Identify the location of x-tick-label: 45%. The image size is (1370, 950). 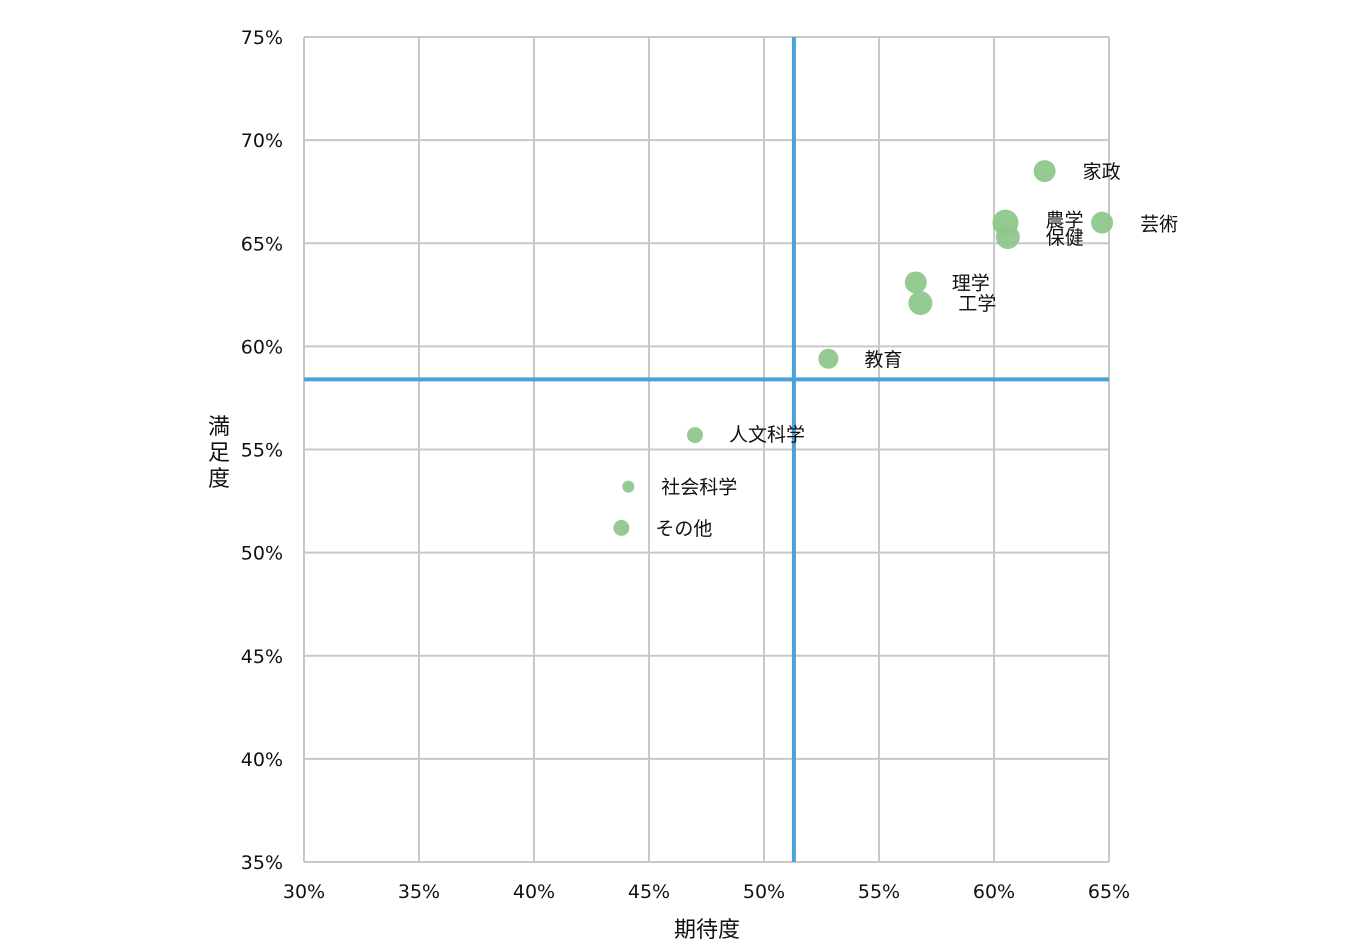
(649, 892).